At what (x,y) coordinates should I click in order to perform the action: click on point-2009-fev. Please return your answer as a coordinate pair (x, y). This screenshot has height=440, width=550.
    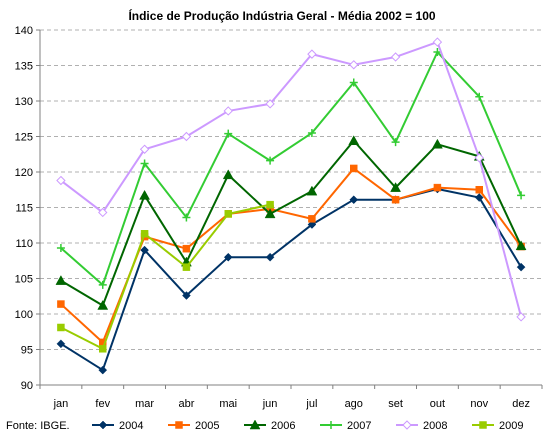
    Looking at the image, I should click on (103, 349).